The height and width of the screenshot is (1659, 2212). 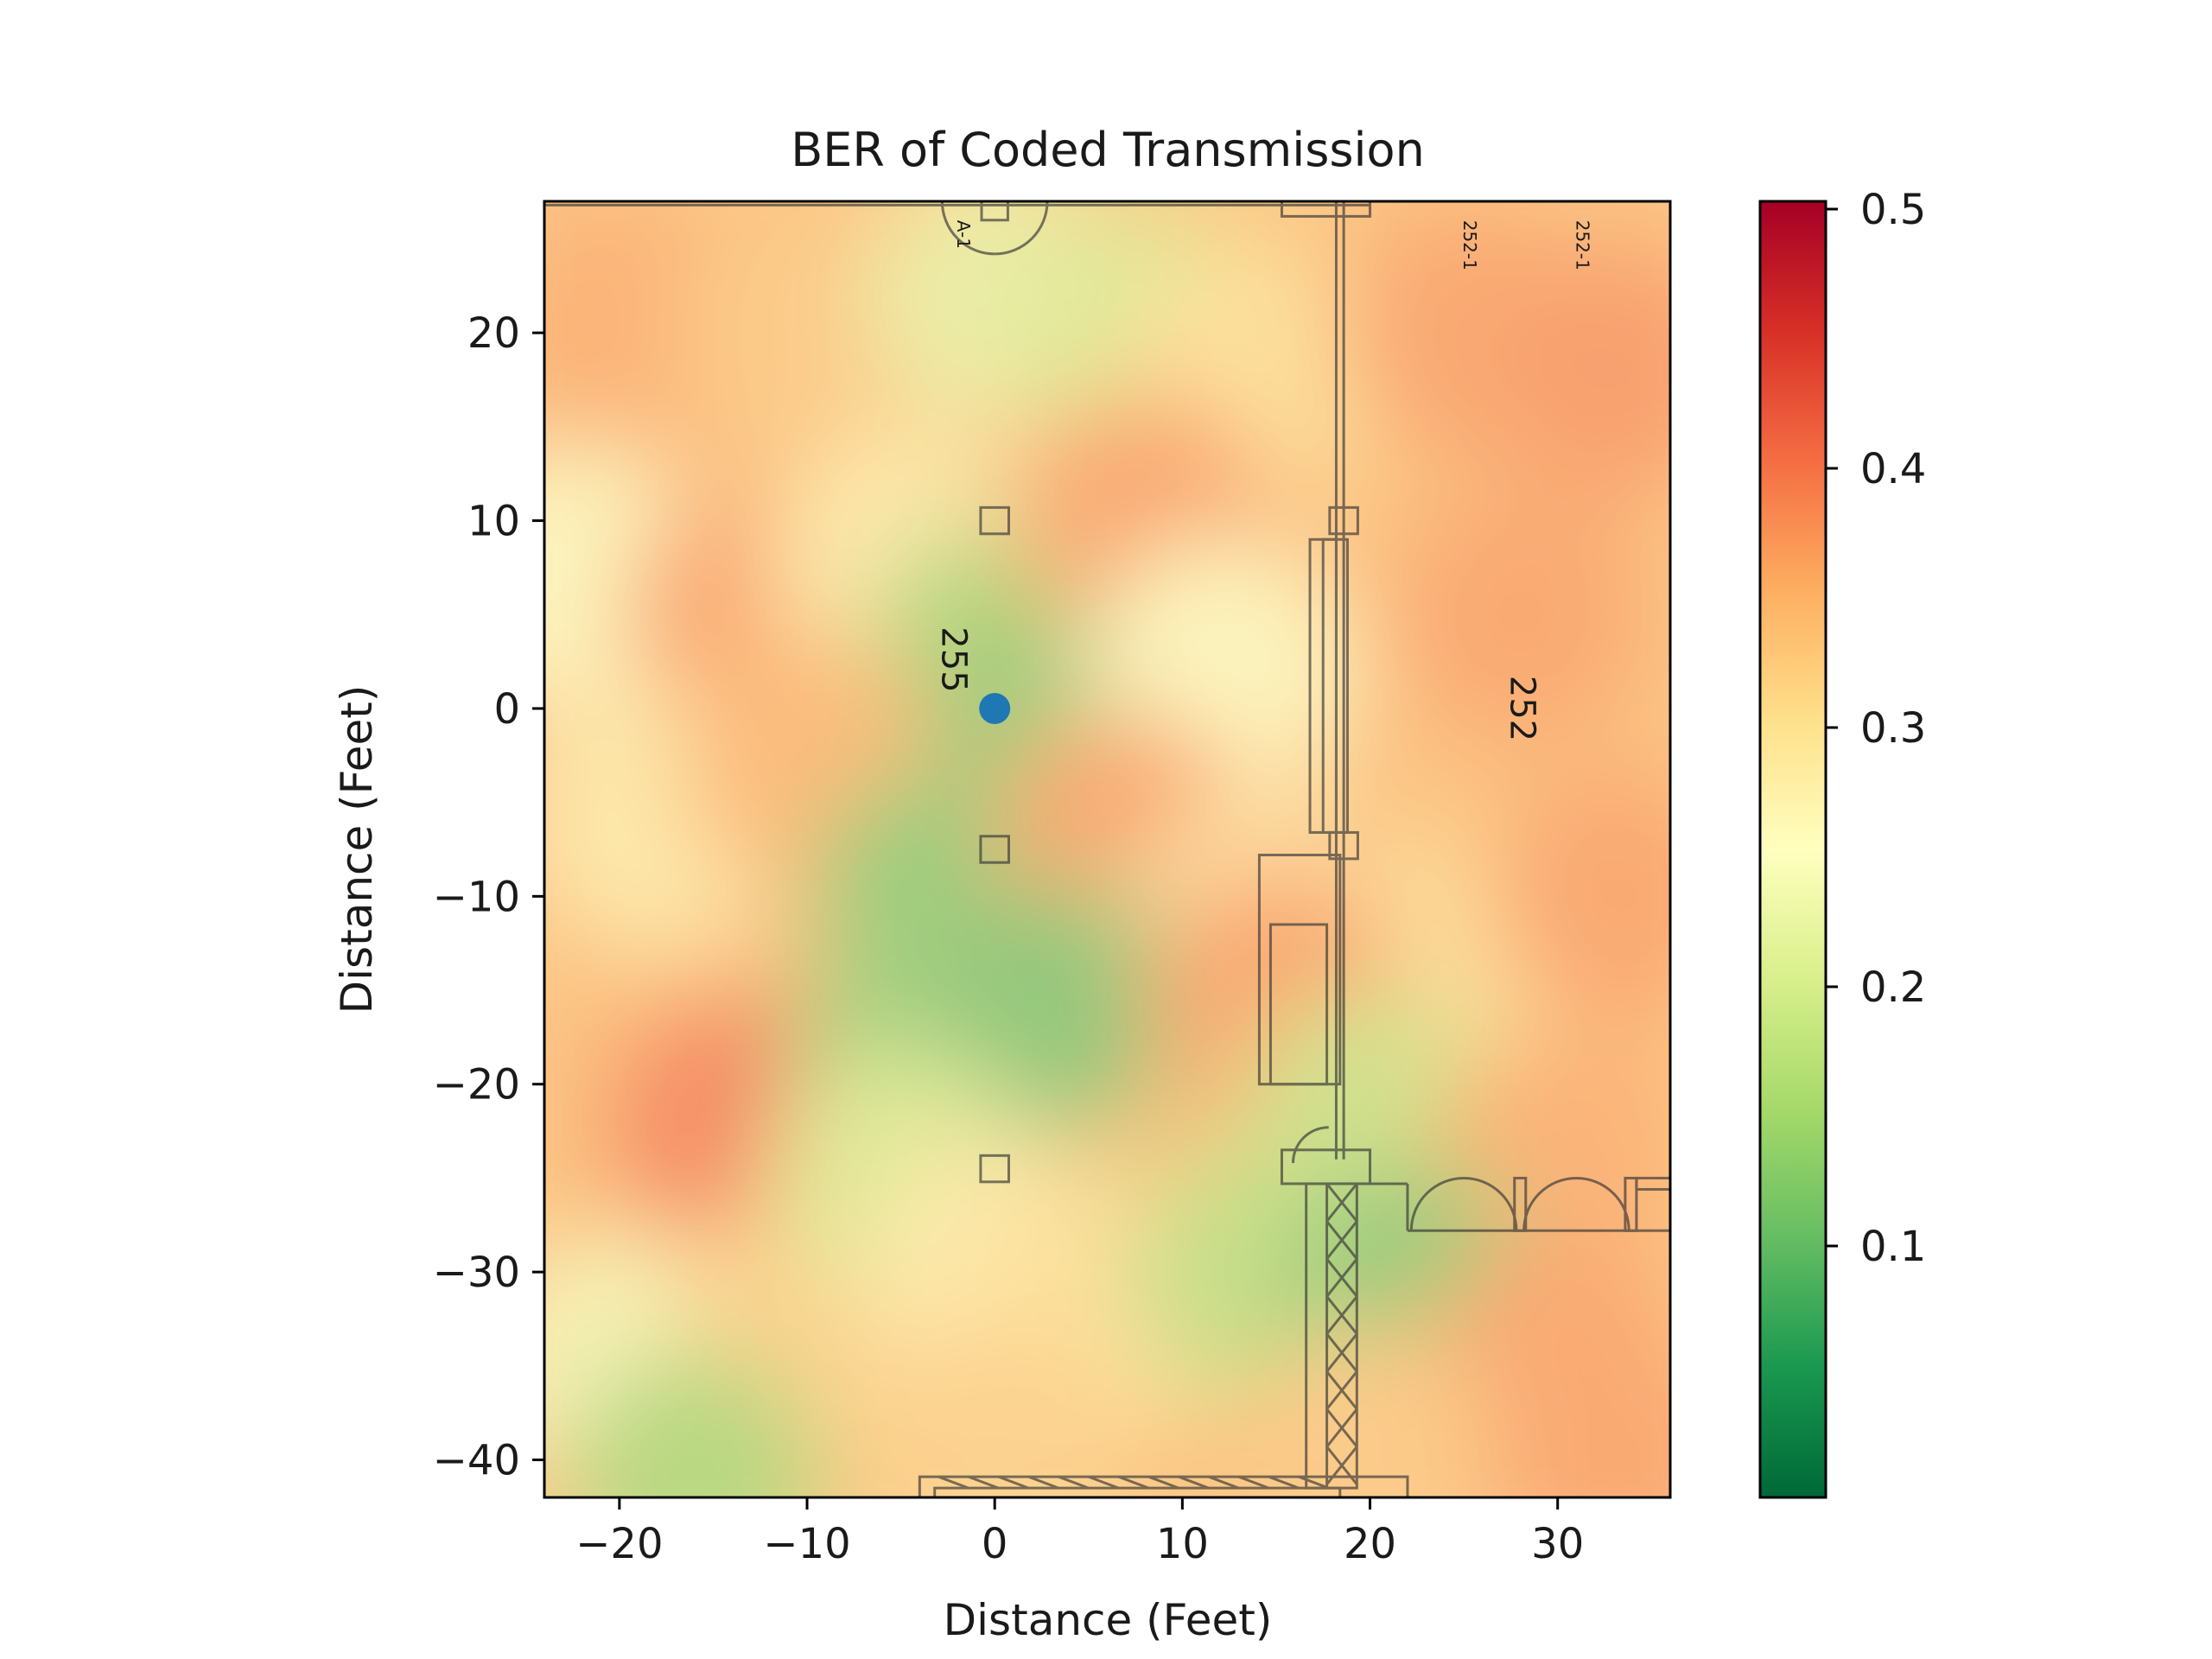 What do you see at coordinates (1893, 1247) in the screenshot?
I see `colorbar-tick-label: 0.1` at bounding box center [1893, 1247].